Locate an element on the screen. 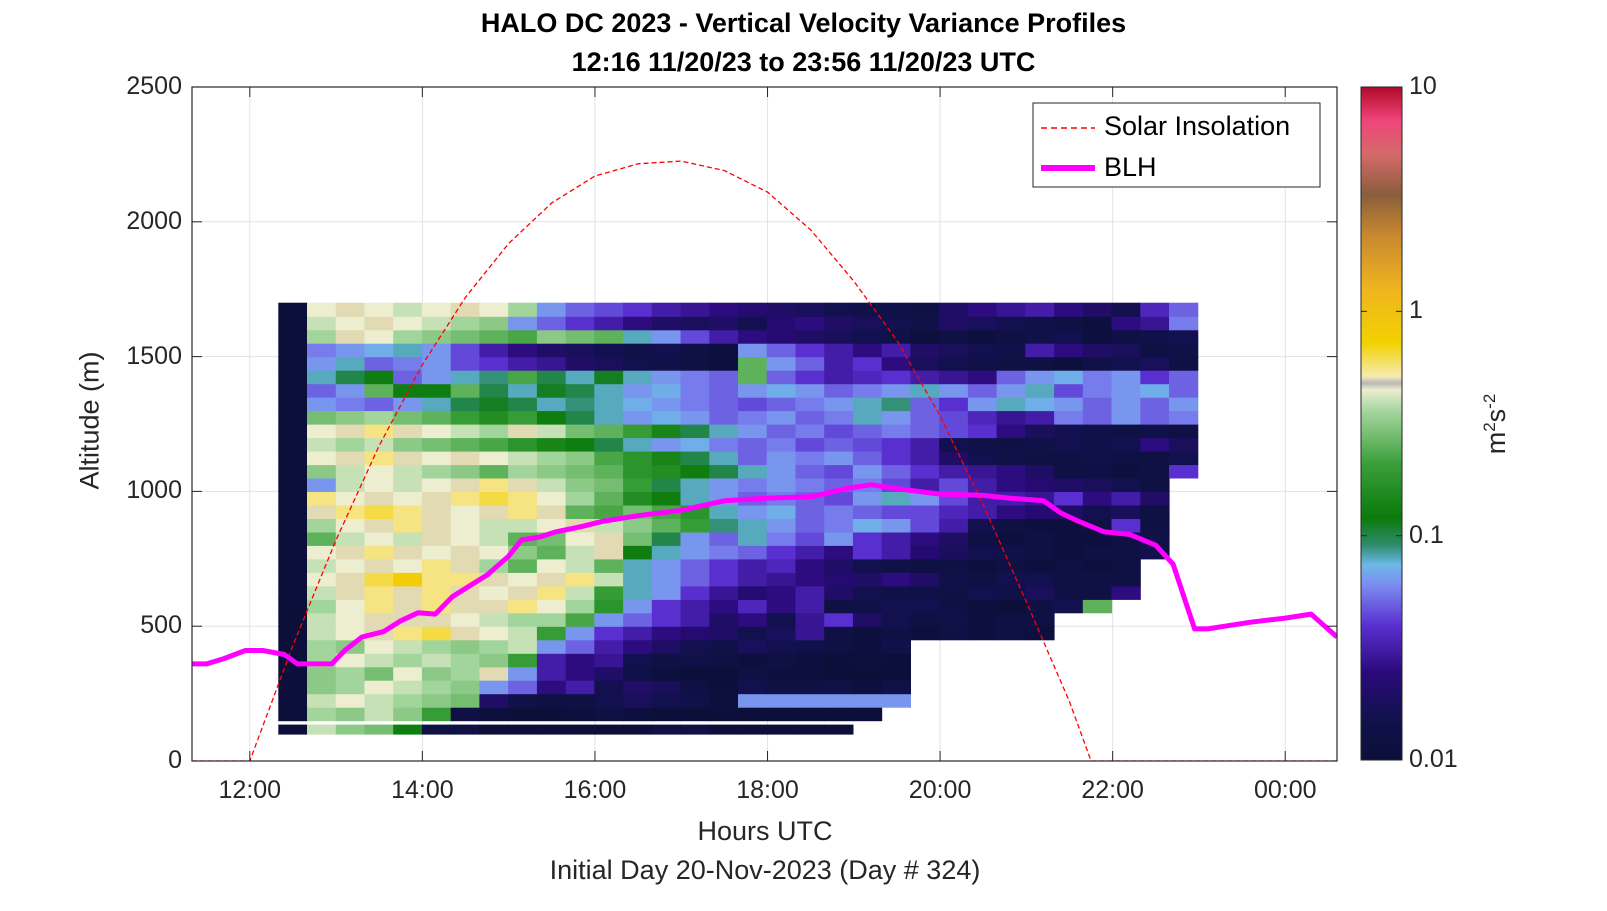 The height and width of the screenshot is (911, 1607). colorbar-label-sup2: -2 is located at coordinates (1489, 401).